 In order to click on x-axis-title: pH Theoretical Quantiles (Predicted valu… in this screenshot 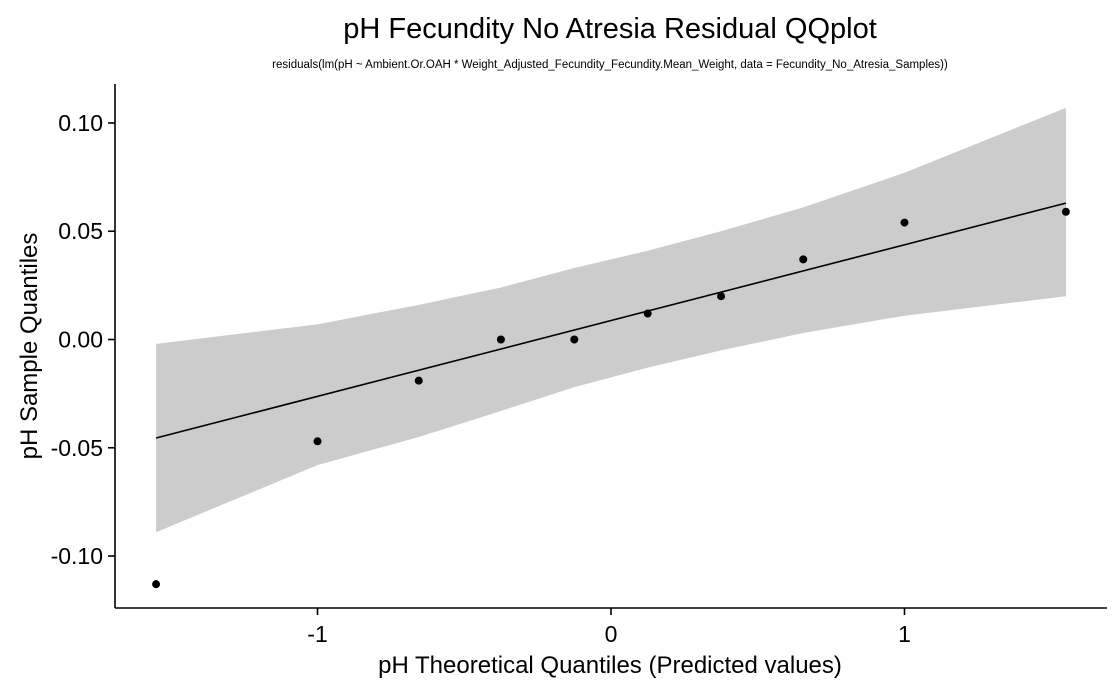, I will do `click(610, 665)`.